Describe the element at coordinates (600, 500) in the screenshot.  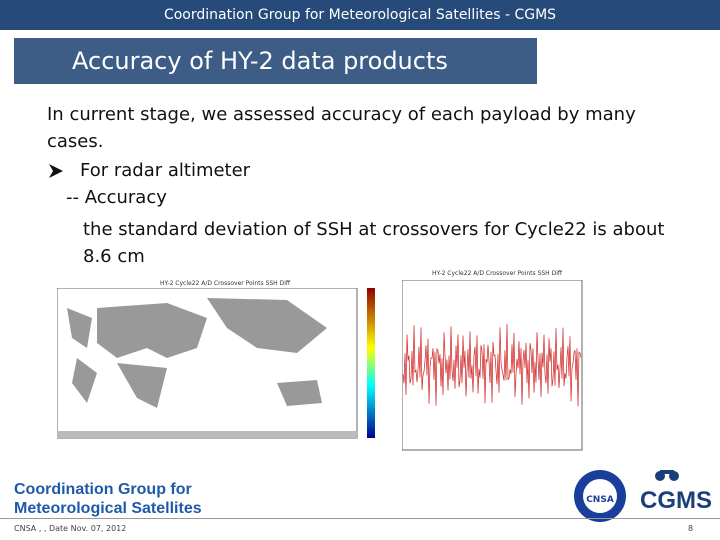
I see `agency-name: CNSA` at that location.